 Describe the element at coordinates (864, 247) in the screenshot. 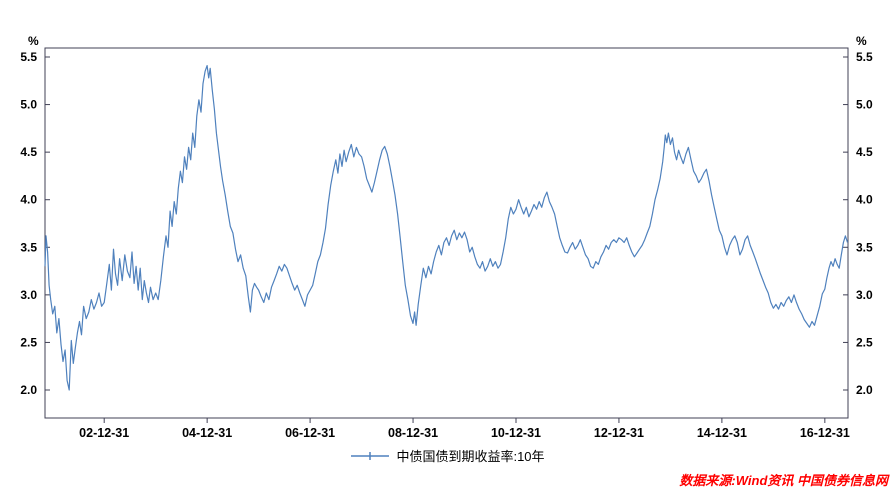

I see `y-tick-label-right: 3.5` at that location.